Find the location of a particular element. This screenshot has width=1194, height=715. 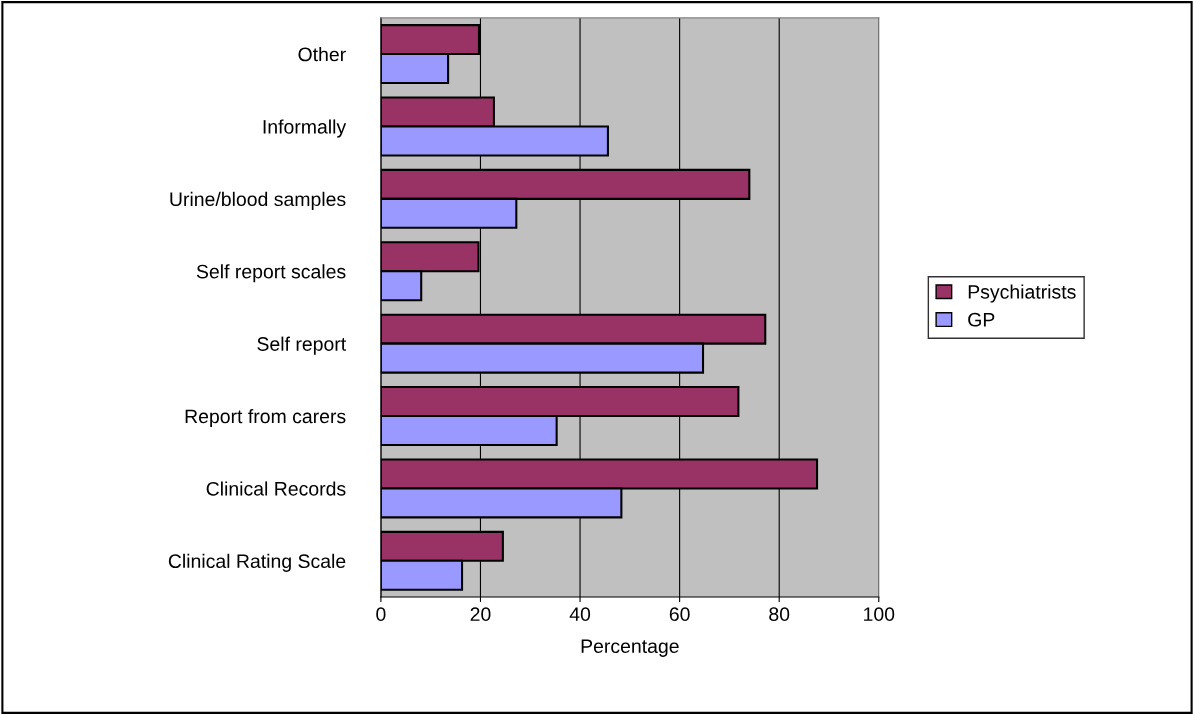

x-axis-title: Percentage is located at coordinates (630, 648).